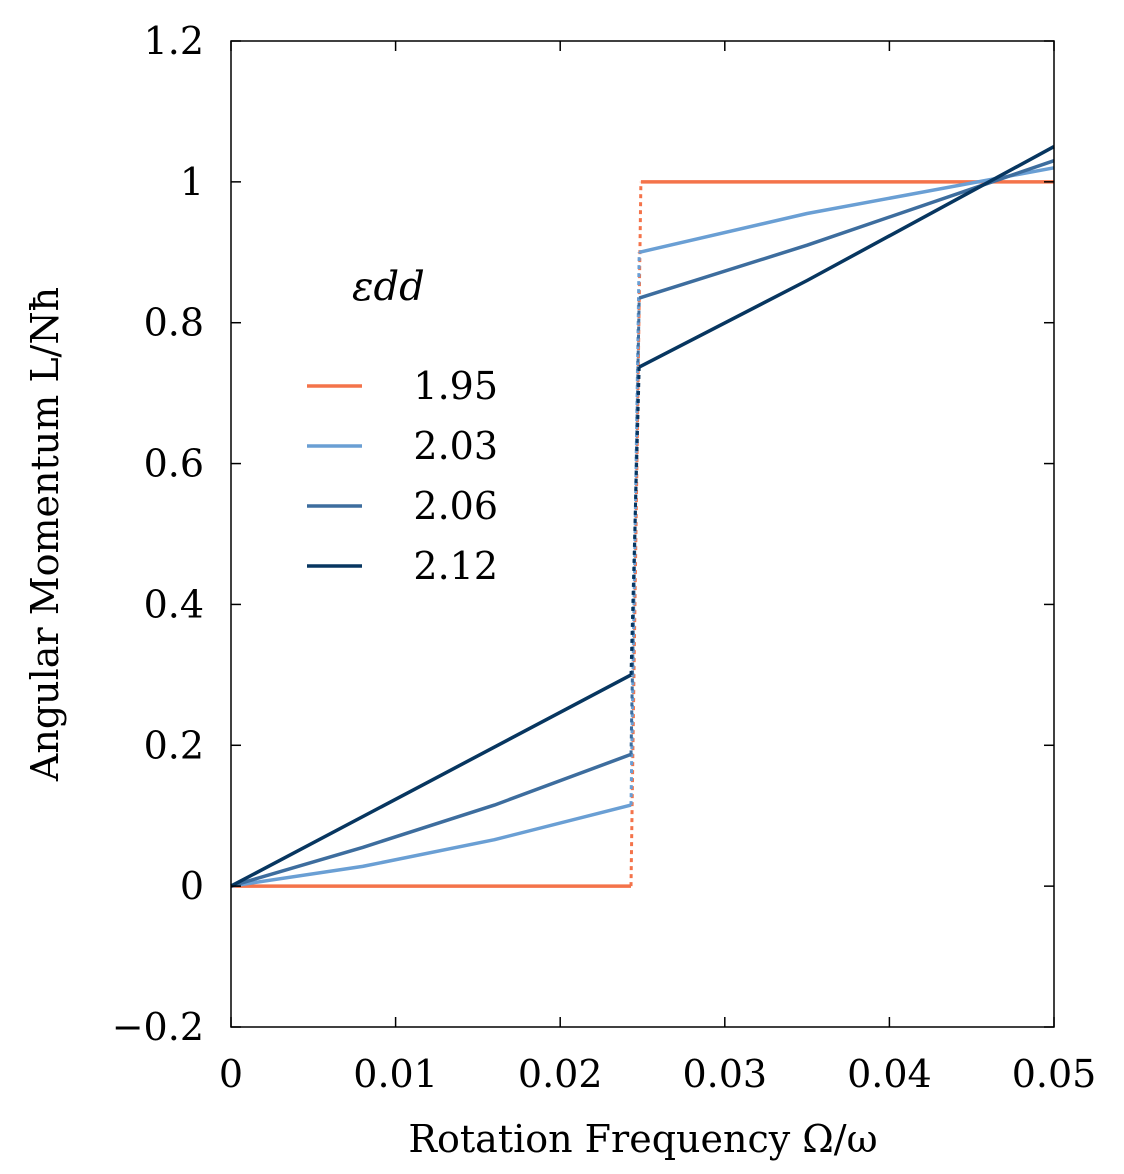 This screenshot has height=1174, width=1124. I want to click on y-tick-label: 0.4, so click(174, 604).